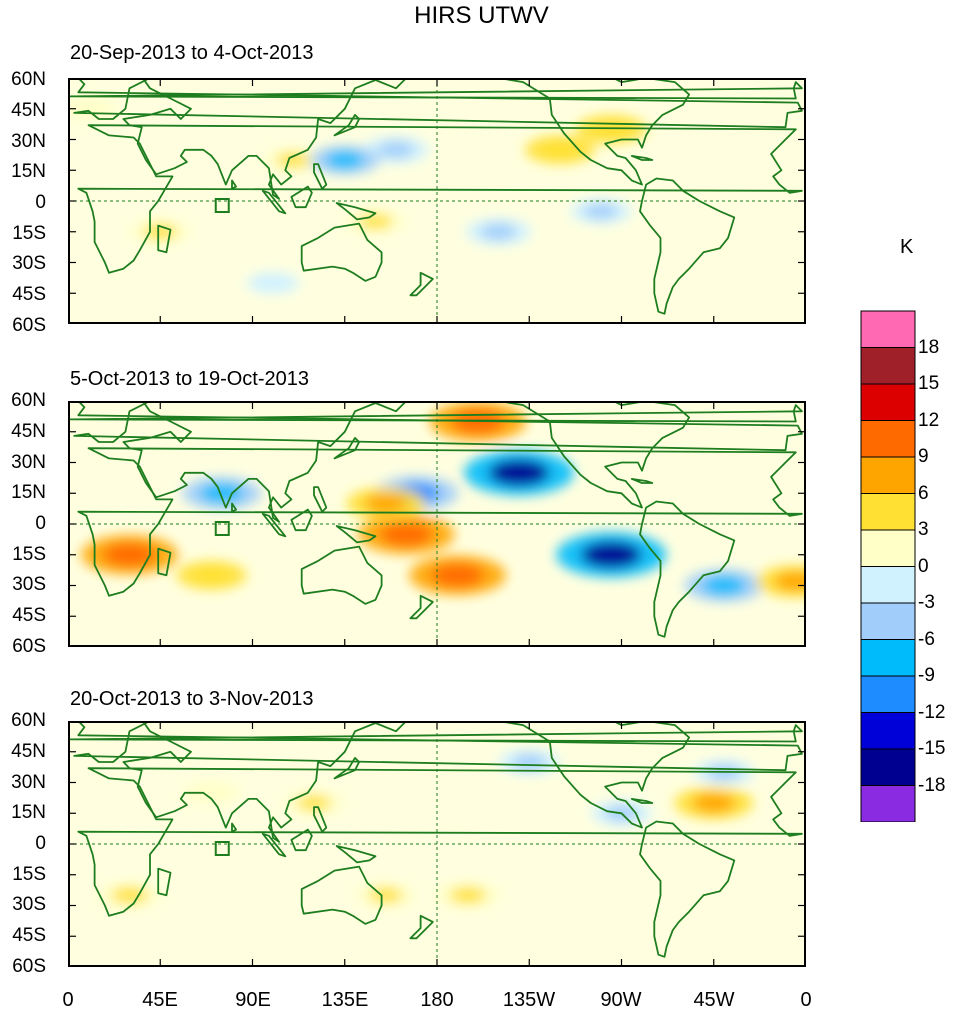  Describe the element at coordinates (714, 1000) in the screenshot. I see `lon-label: 45W` at that location.